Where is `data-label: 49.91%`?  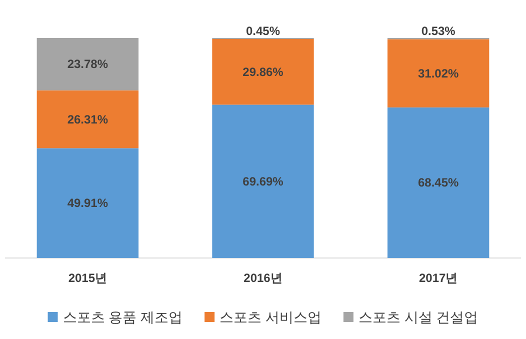
data-label: 49.91% is located at coordinates (87, 203).